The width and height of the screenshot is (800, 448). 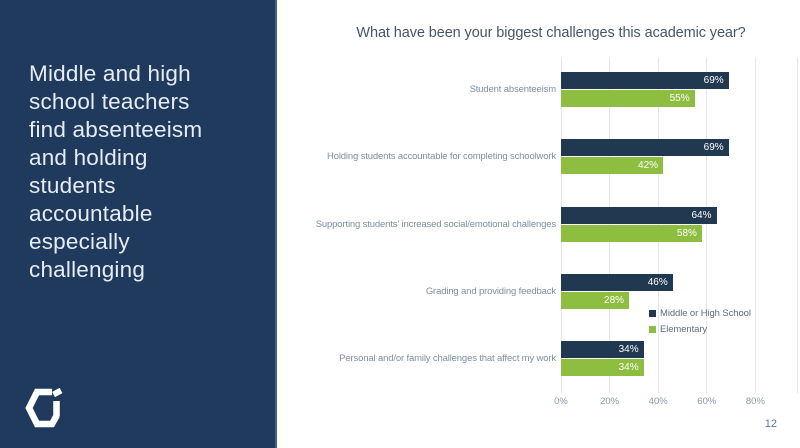 I want to click on bar-value-label: 55%, so click(x=679, y=98).